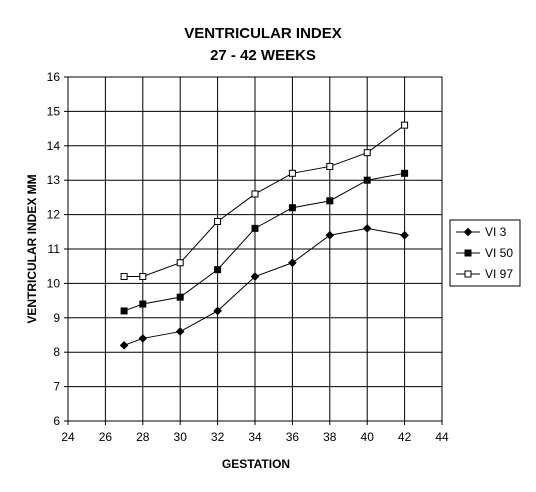 The height and width of the screenshot is (492, 536). What do you see at coordinates (32, 248) in the screenshot?
I see `y-axis-label: VENTRICULAR INDEX MM` at bounding box center [32, 248].